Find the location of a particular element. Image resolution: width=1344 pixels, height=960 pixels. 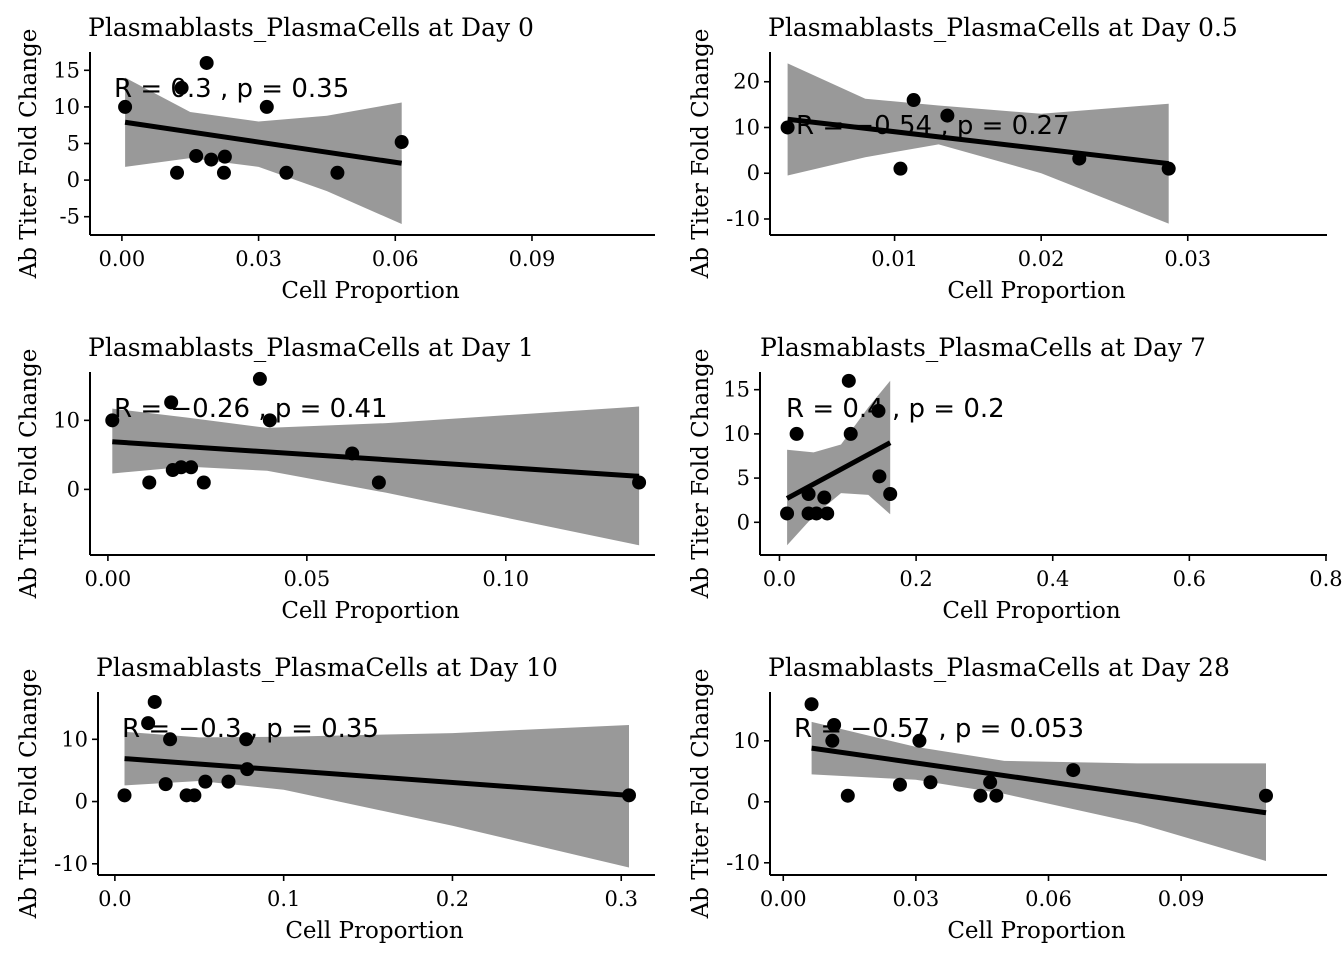

x-tick-label: 0.4 is located at coordinates (1052, 579).